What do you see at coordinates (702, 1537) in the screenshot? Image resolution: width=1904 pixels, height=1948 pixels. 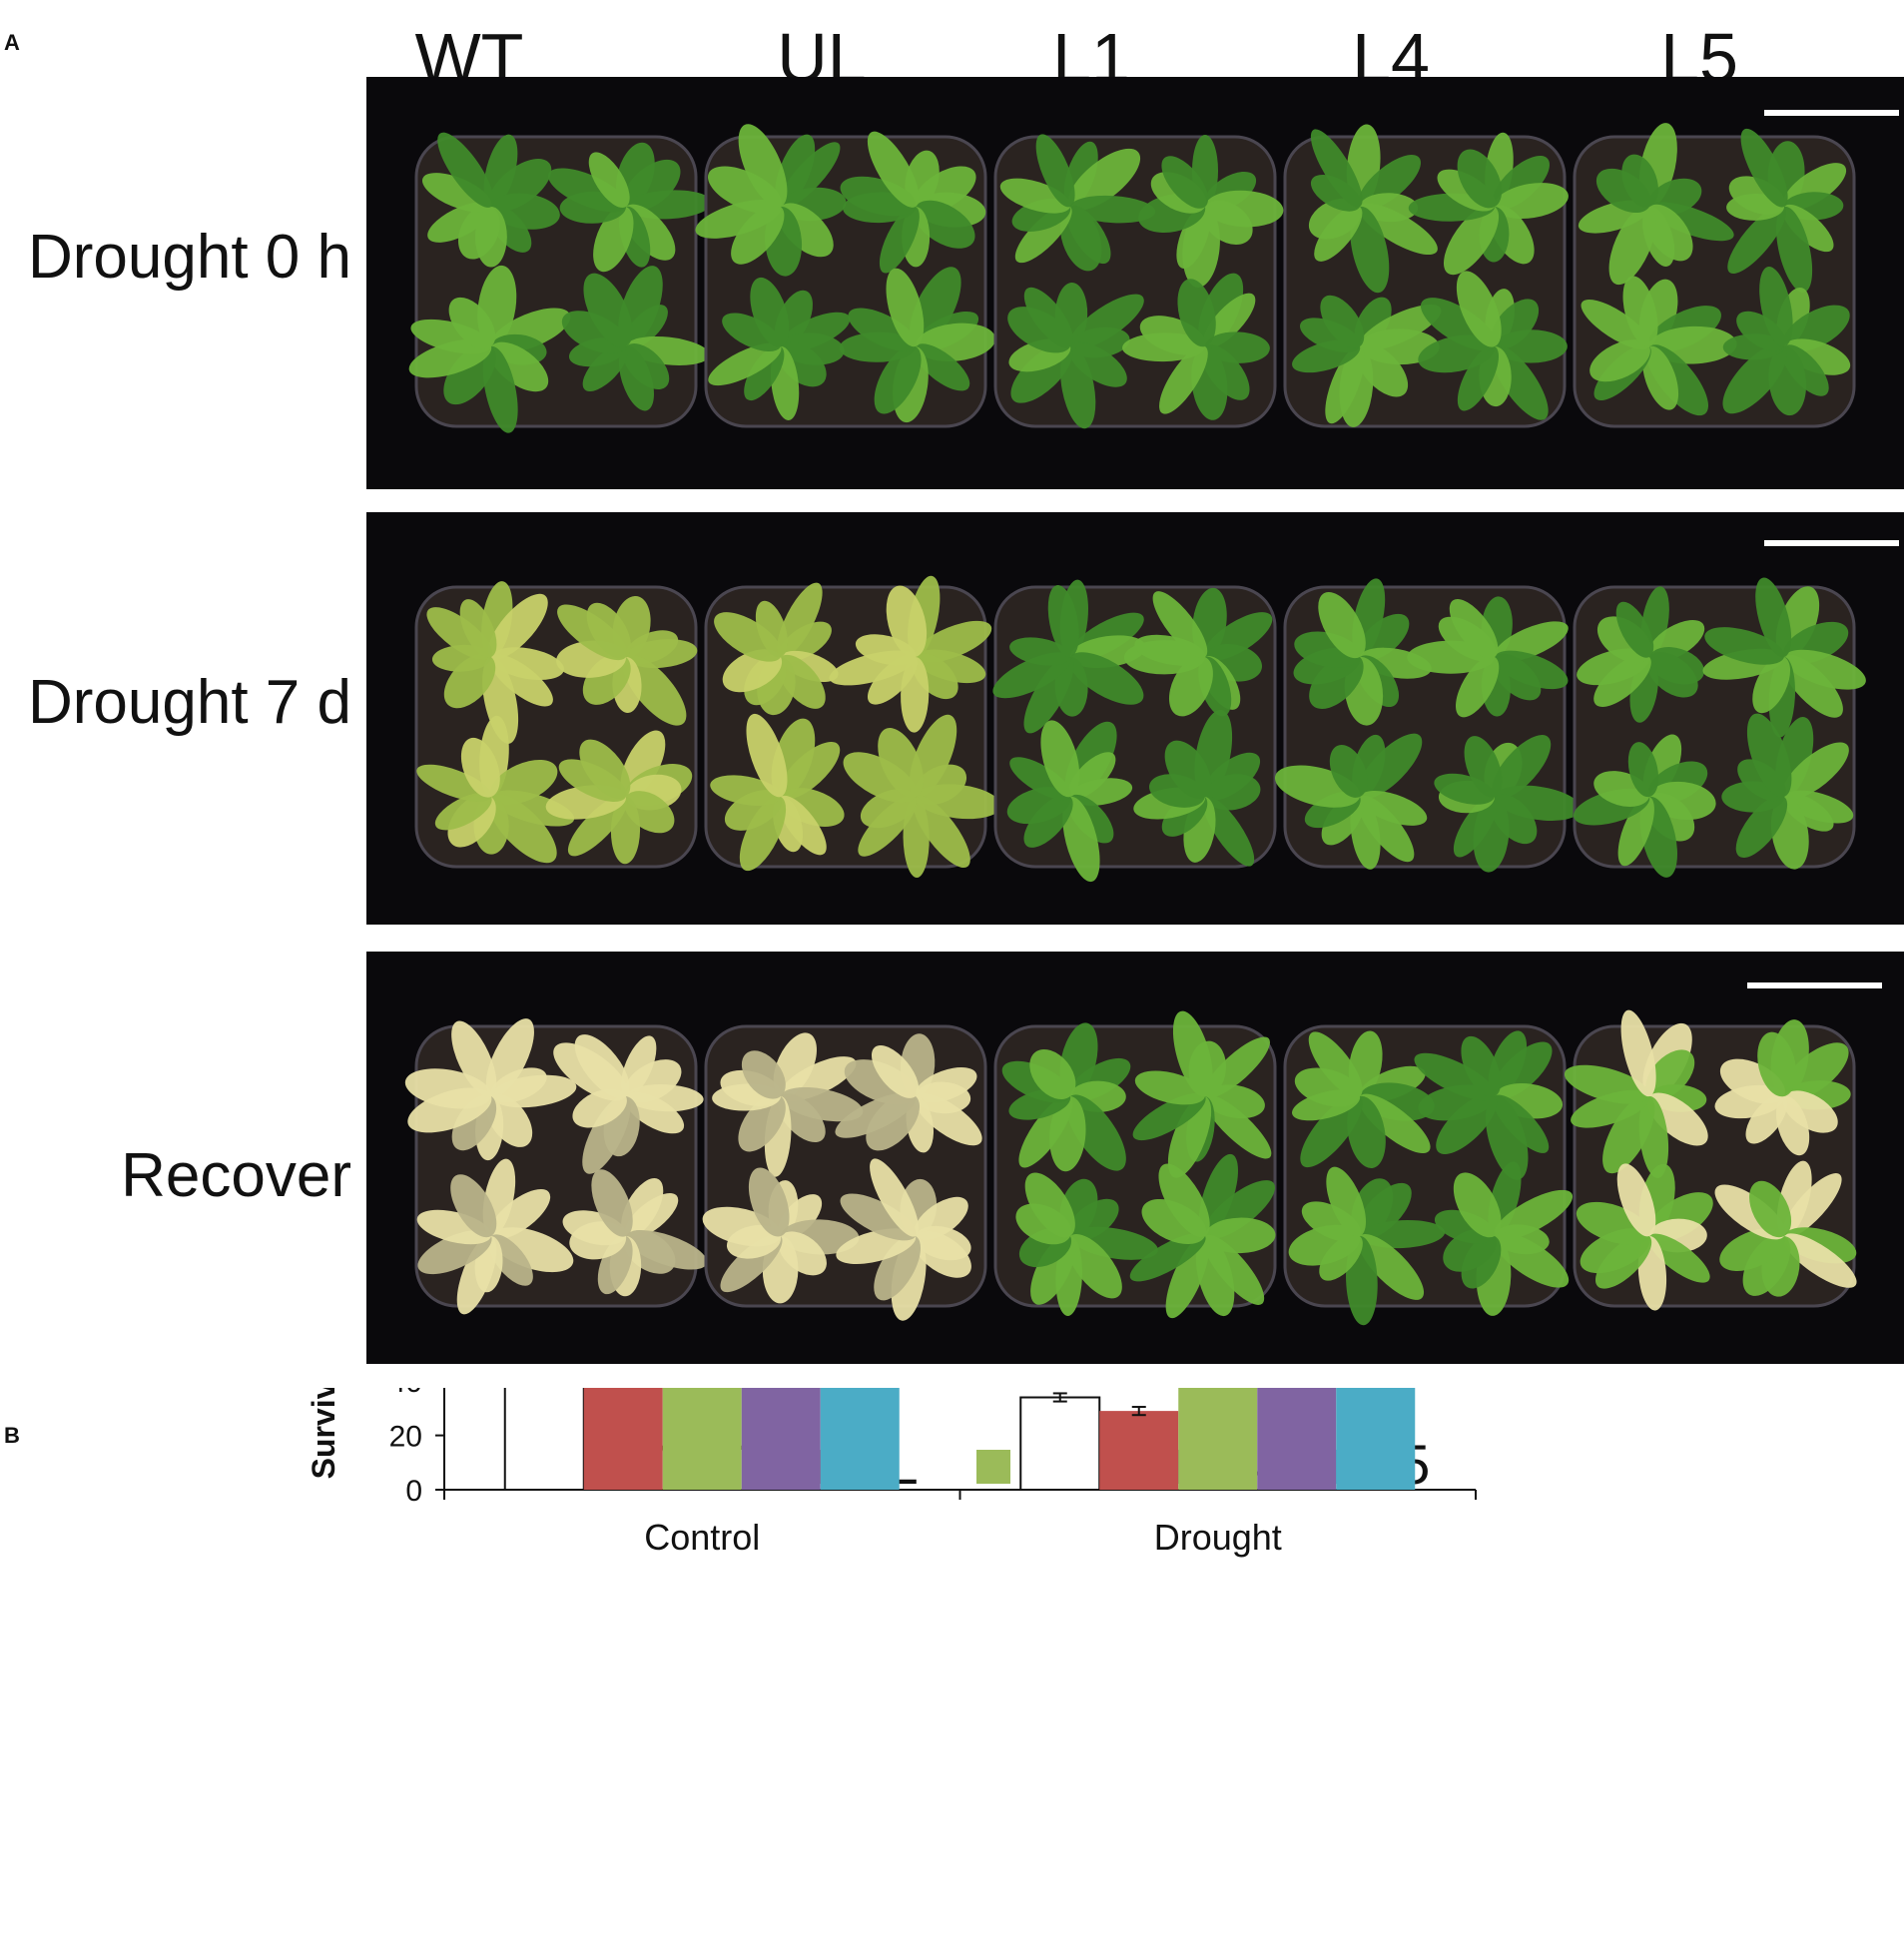 I see `x-category-label: Control` at bounding box center [702, 1537].